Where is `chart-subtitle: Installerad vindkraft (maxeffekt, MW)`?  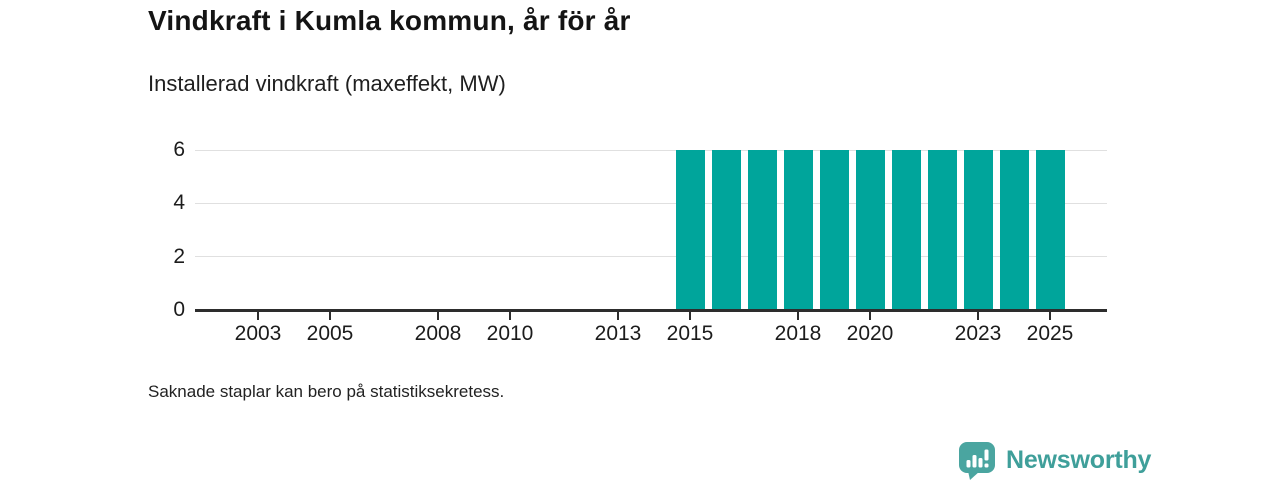 chart-subtitle: Installerad vindkraft (maxeffekt, MW) is located at coordinates (327, 83).